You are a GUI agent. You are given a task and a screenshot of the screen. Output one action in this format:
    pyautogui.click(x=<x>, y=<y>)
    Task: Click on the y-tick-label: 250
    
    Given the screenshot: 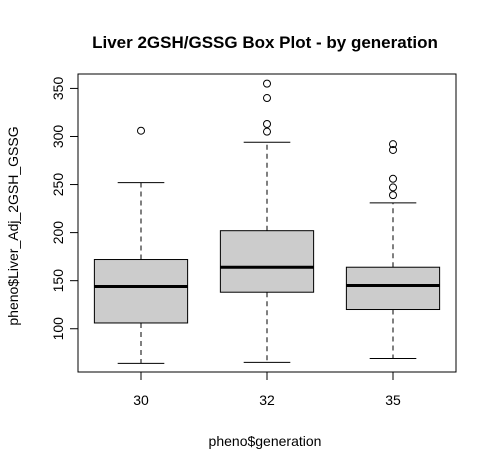 What is the action you would take?
    pyautogui.click(x=58, y=185)
    